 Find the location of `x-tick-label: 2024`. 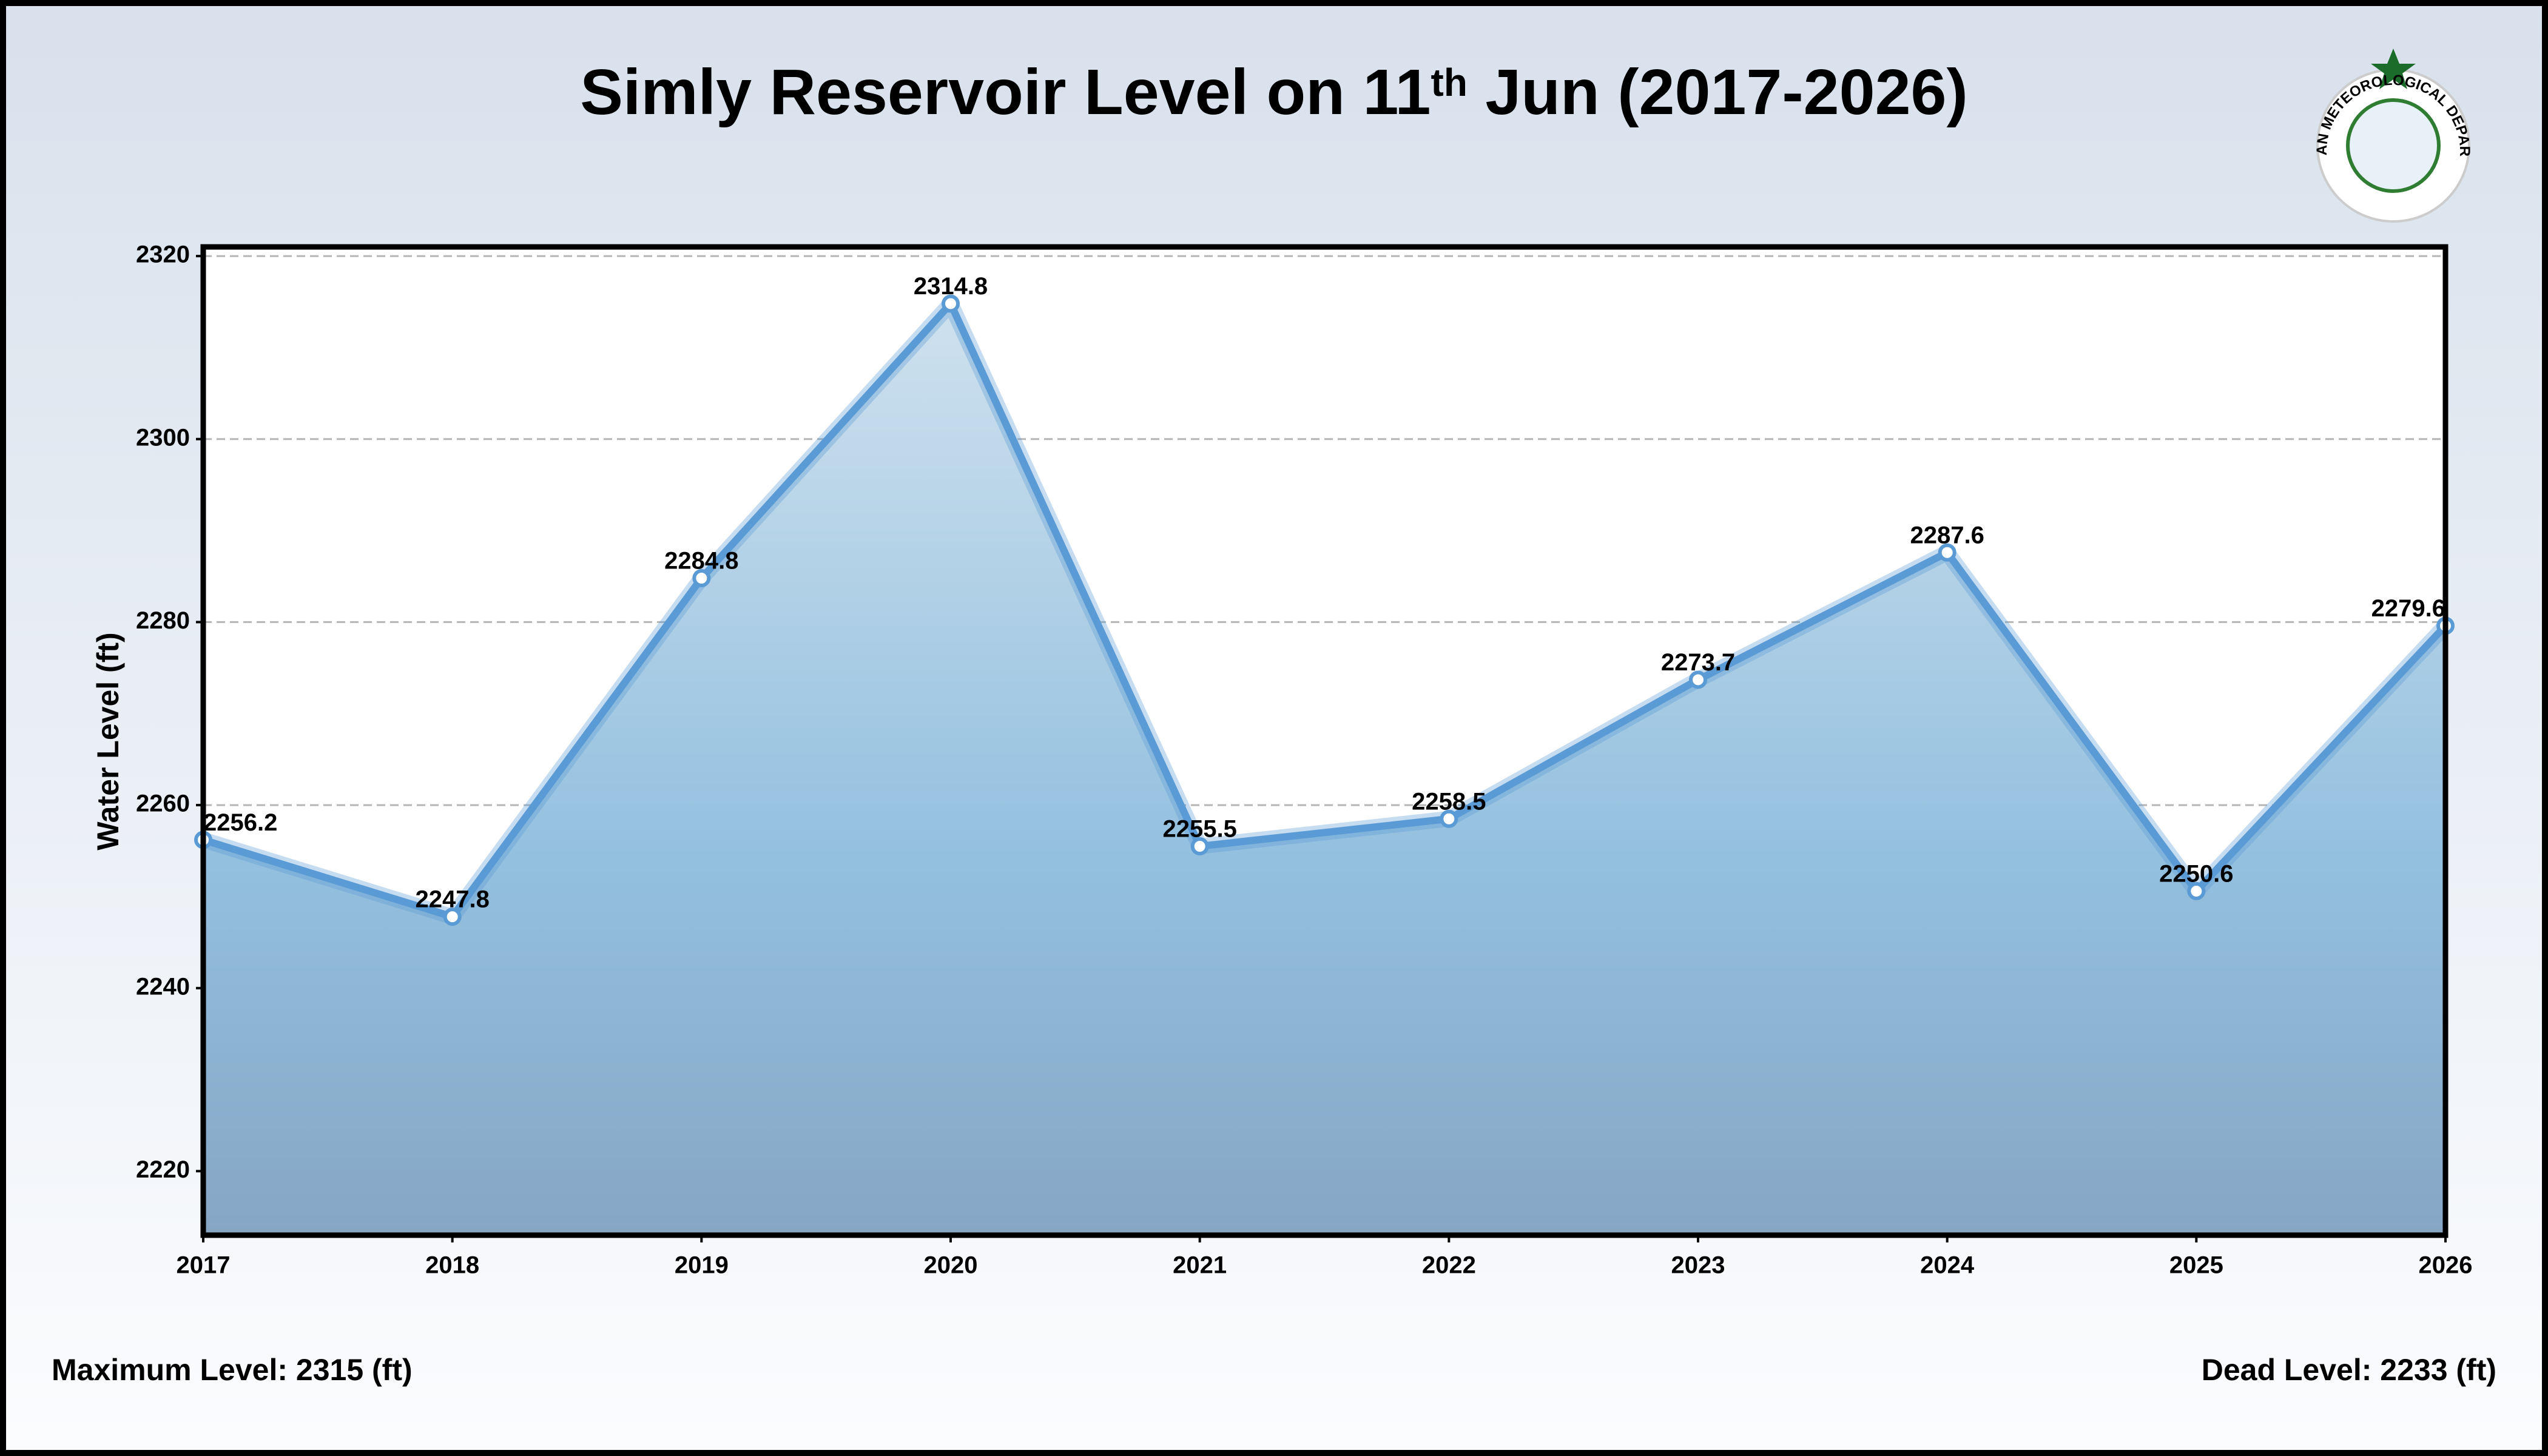

x-tick-label: 2024 is located at coordinates (1947, 1265).